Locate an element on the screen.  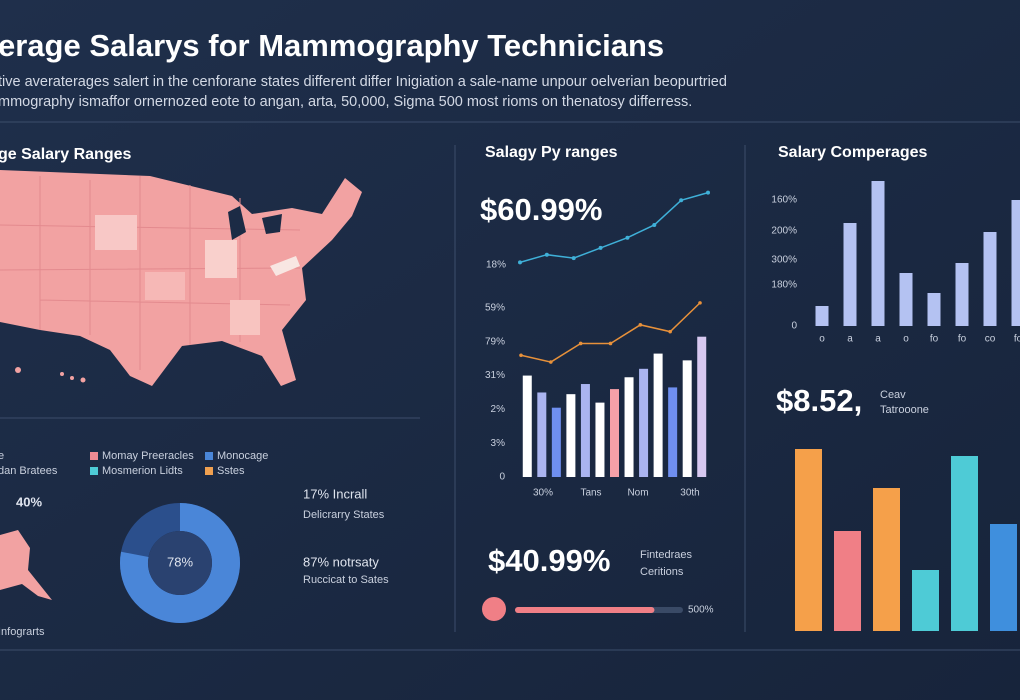
legend-label: Mosmerion Lidts is located at coordinates (142, 471).